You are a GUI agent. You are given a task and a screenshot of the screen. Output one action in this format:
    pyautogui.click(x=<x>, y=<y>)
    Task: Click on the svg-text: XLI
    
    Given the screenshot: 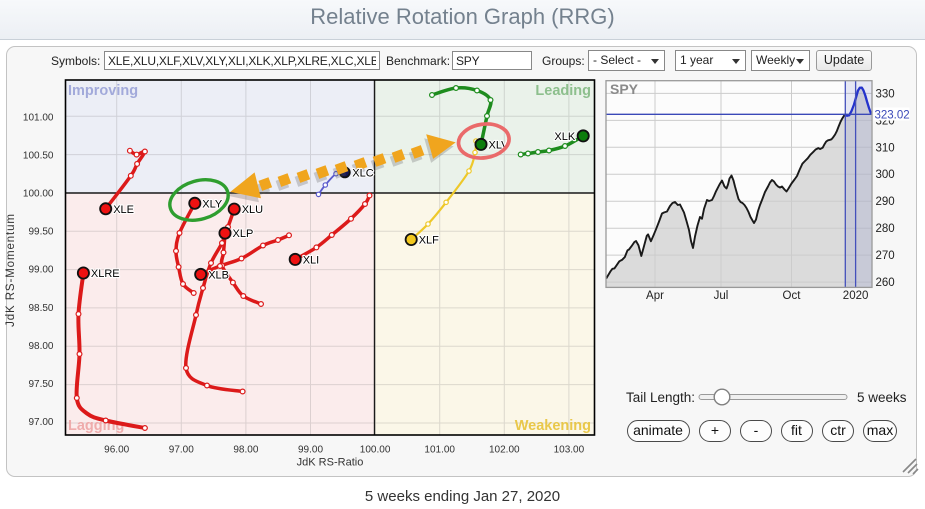 What is the action you would take?
    pyautogui.click(x=311, y=260)
    